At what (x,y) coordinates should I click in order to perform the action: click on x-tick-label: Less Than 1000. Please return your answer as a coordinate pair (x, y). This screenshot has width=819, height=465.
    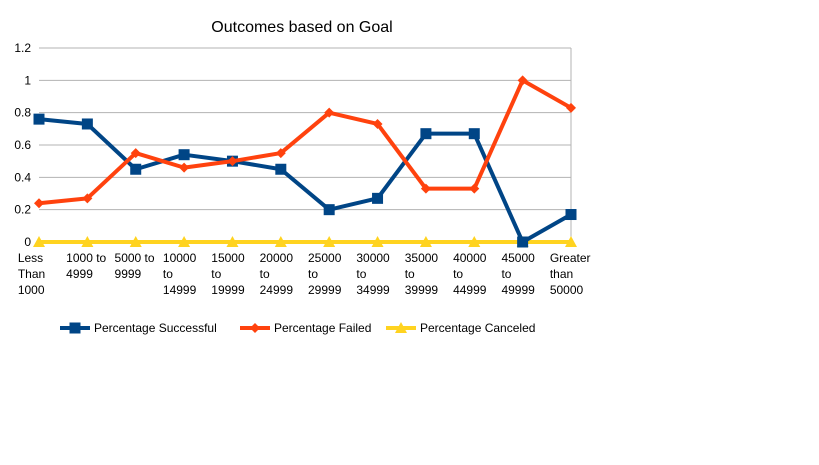
    Looking at the image, I should click on (31, 274).